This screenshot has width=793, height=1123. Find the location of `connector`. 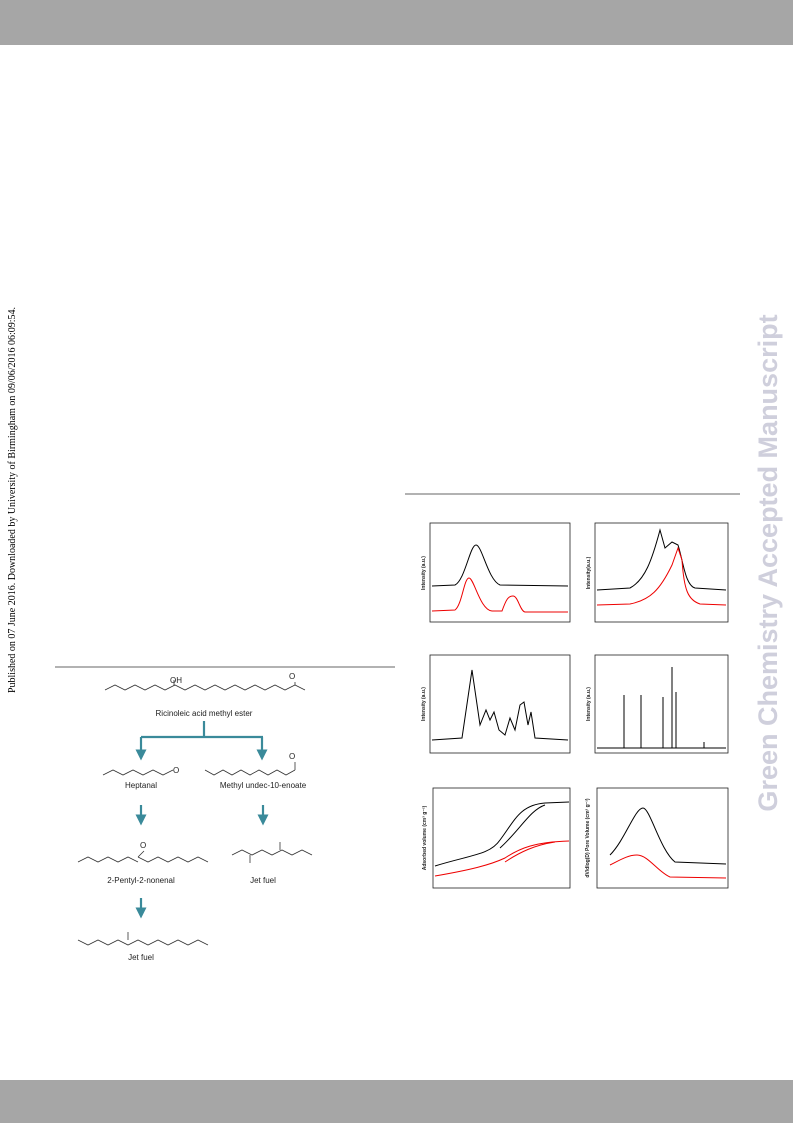

connector is located at coordinates (202, 730).